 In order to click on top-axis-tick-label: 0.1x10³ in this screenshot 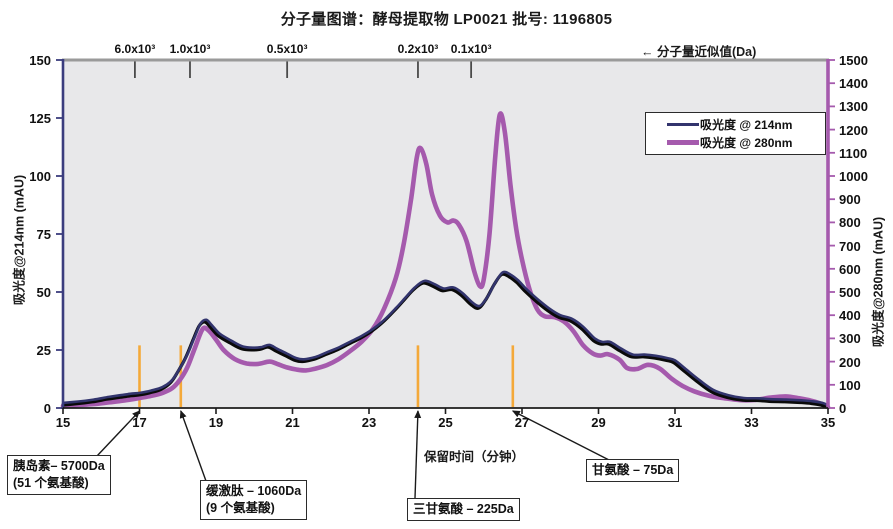, I will do `click(471, 49)`.